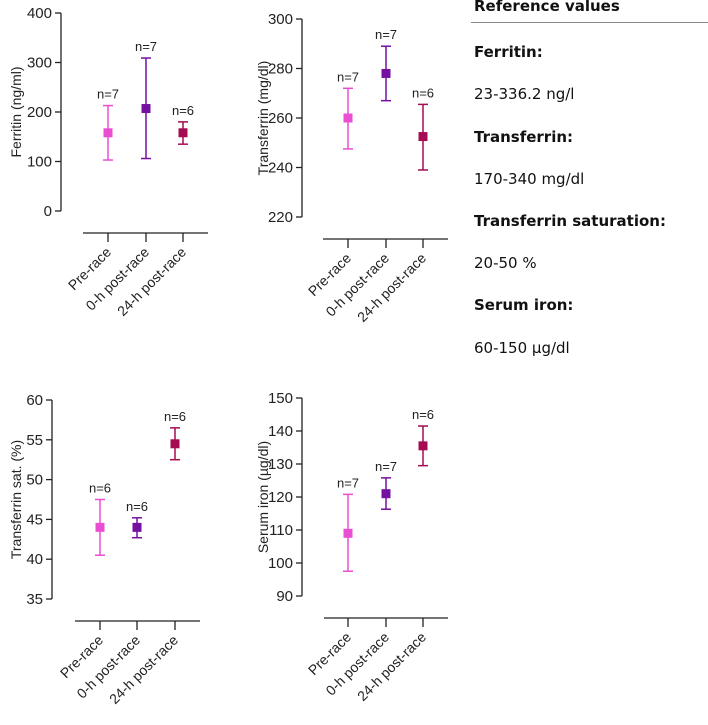 Image resolution: width=708 pixels, height=725 pixels. I want to click on y-tick-label: 55, so click(34, 440).